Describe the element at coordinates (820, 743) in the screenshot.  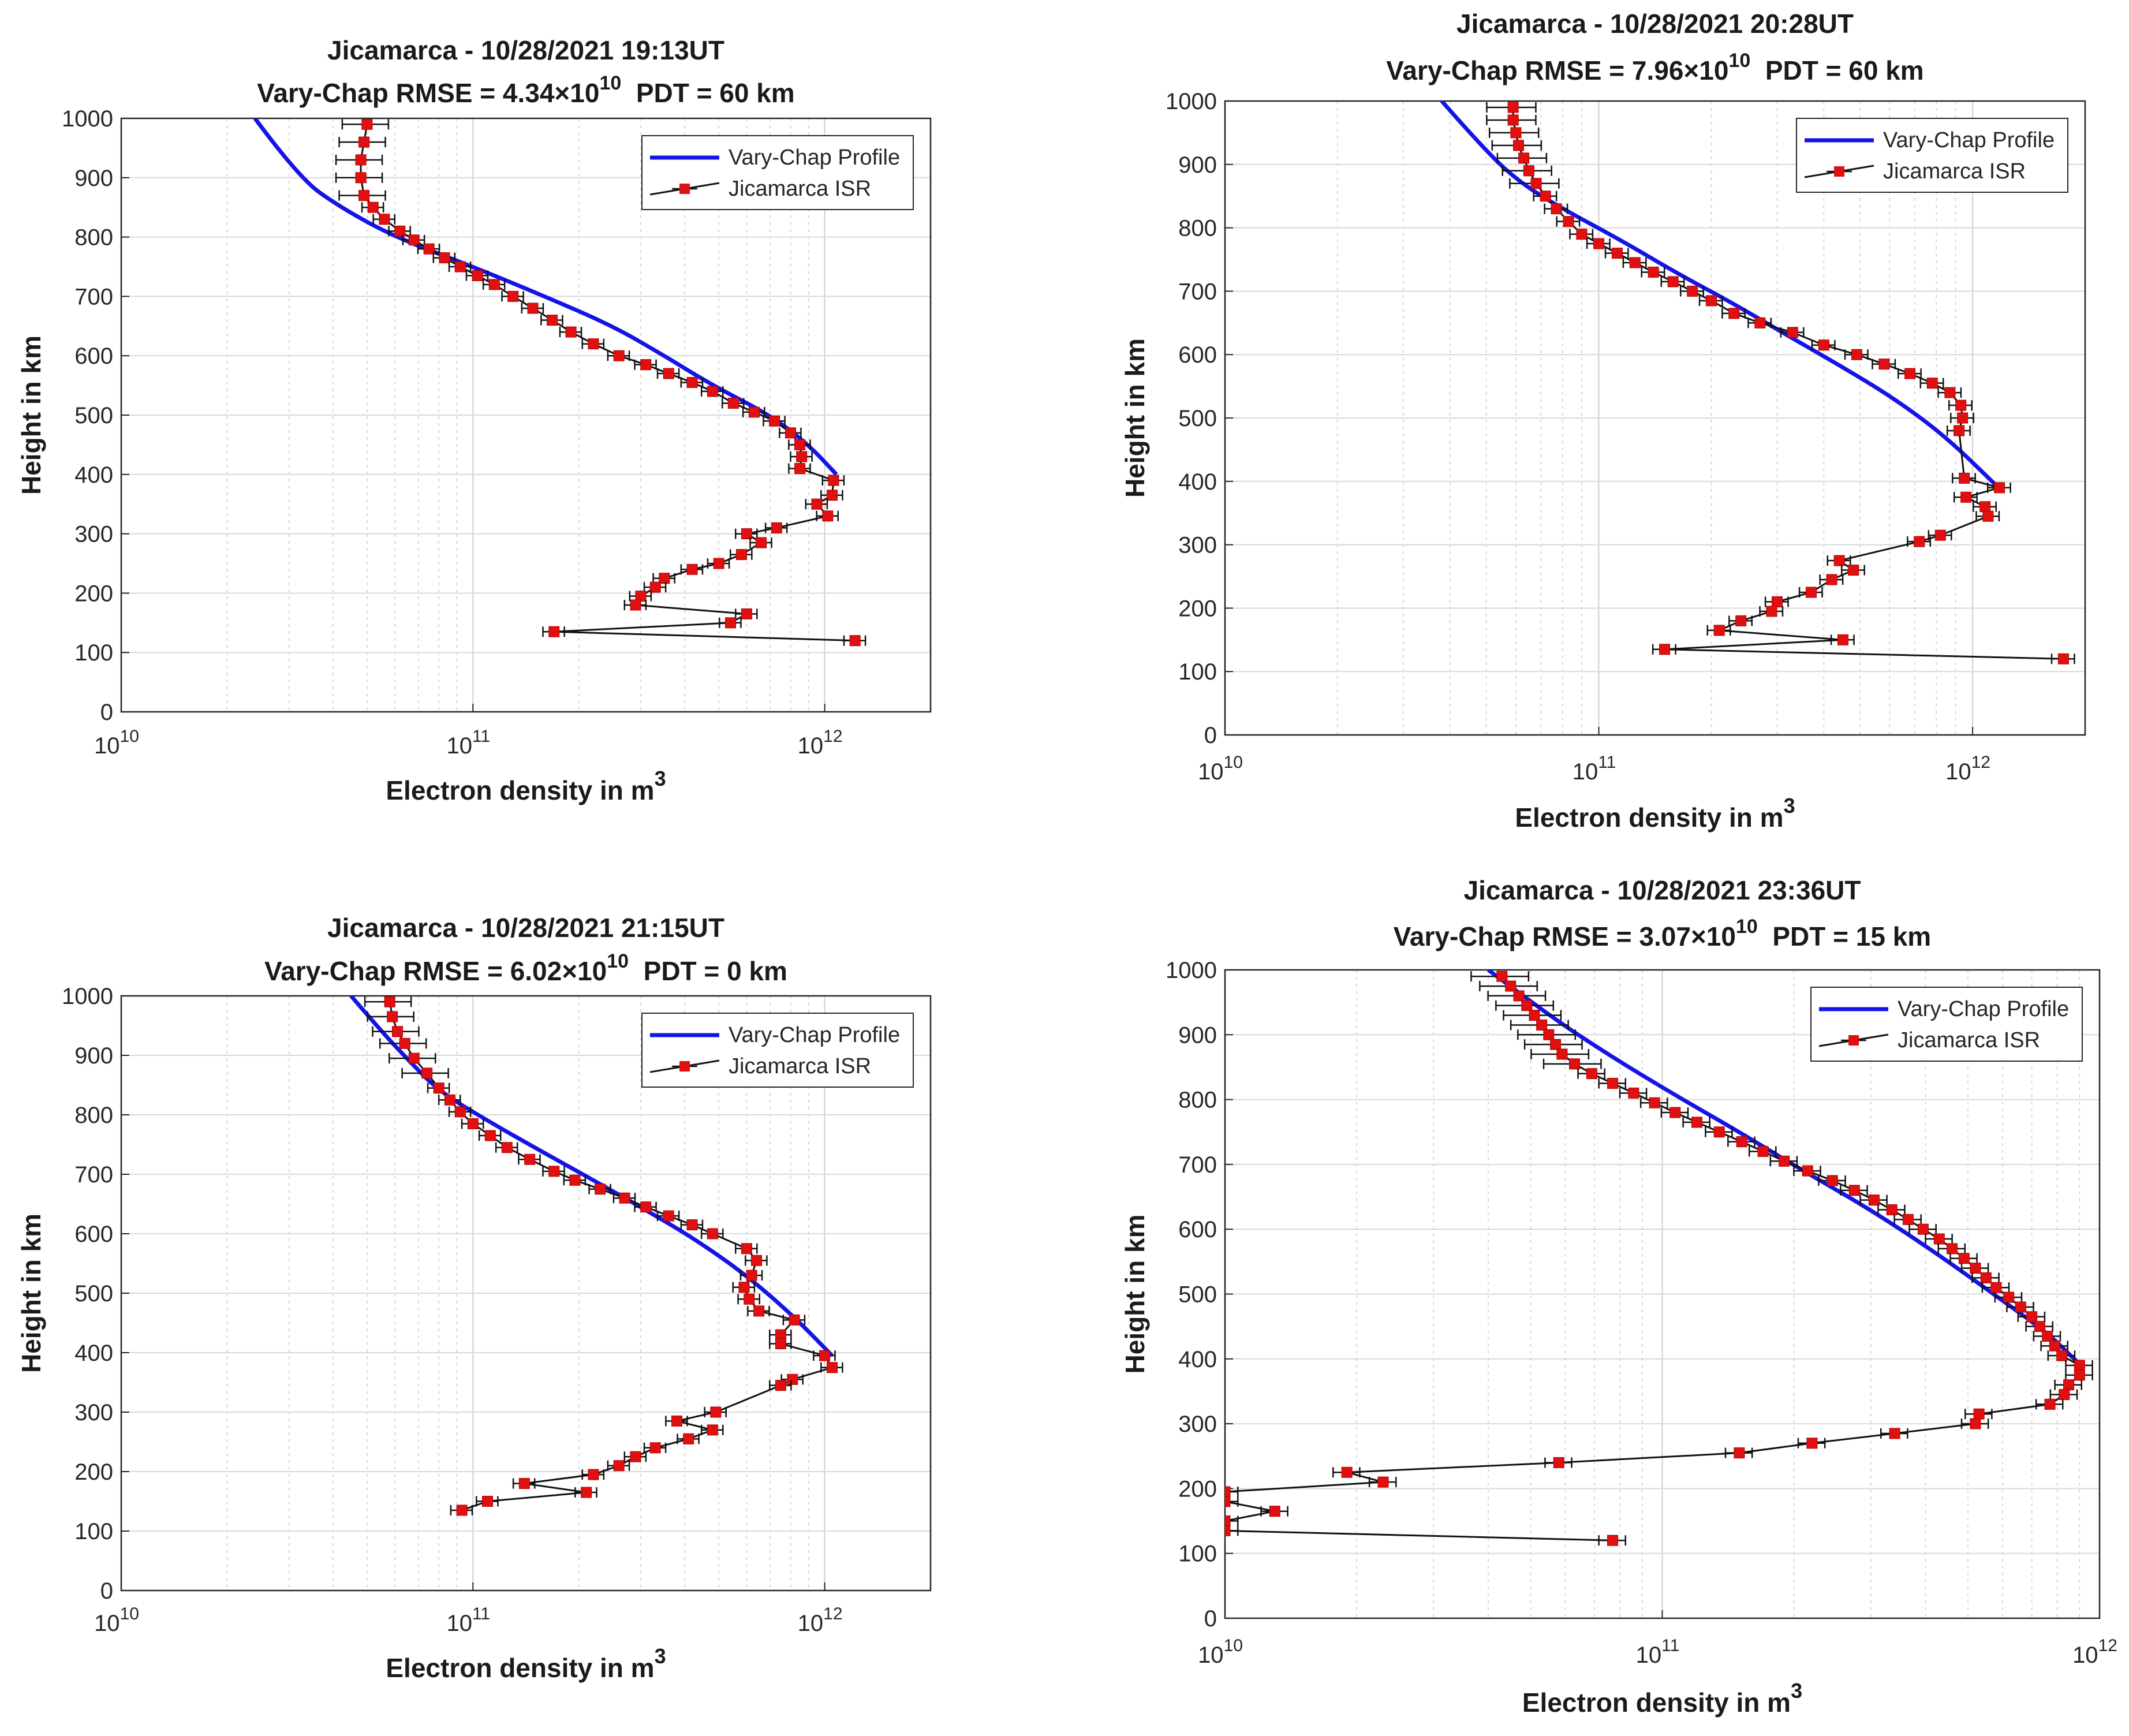
I see `x-tick-label: 1012` at that location.